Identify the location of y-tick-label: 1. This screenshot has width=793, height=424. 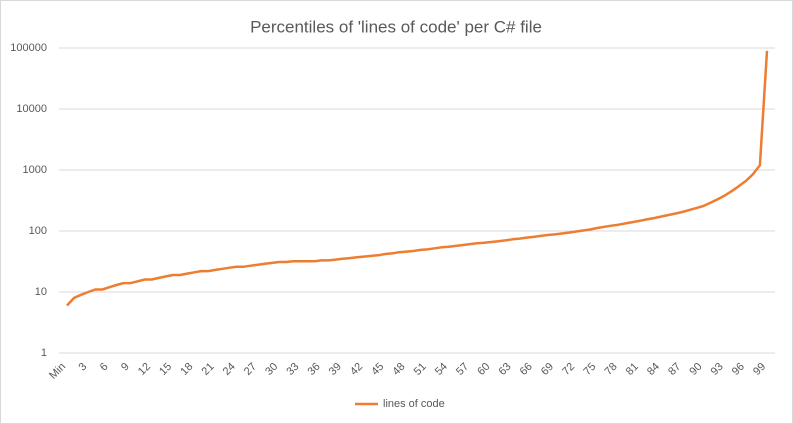
(44, 353).